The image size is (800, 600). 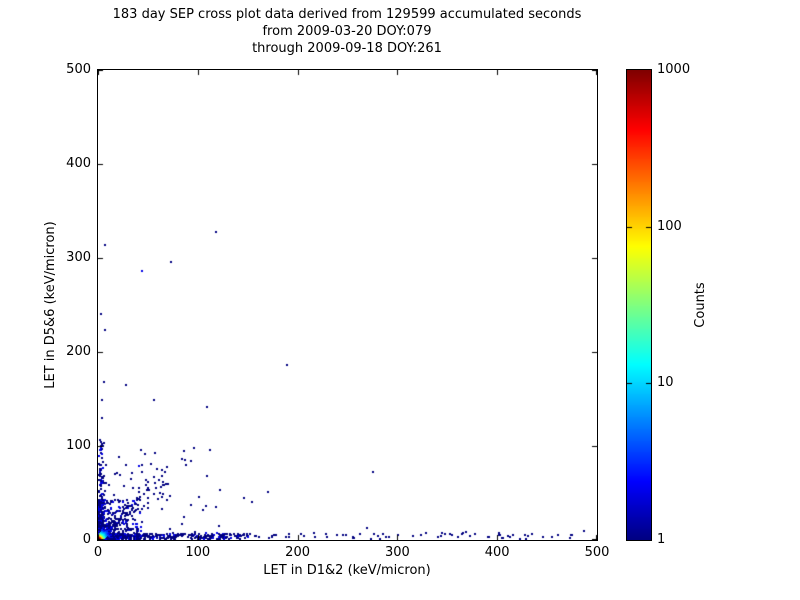 I want to click on colorbar-tick-label: 1, so click(x=661, y=539).